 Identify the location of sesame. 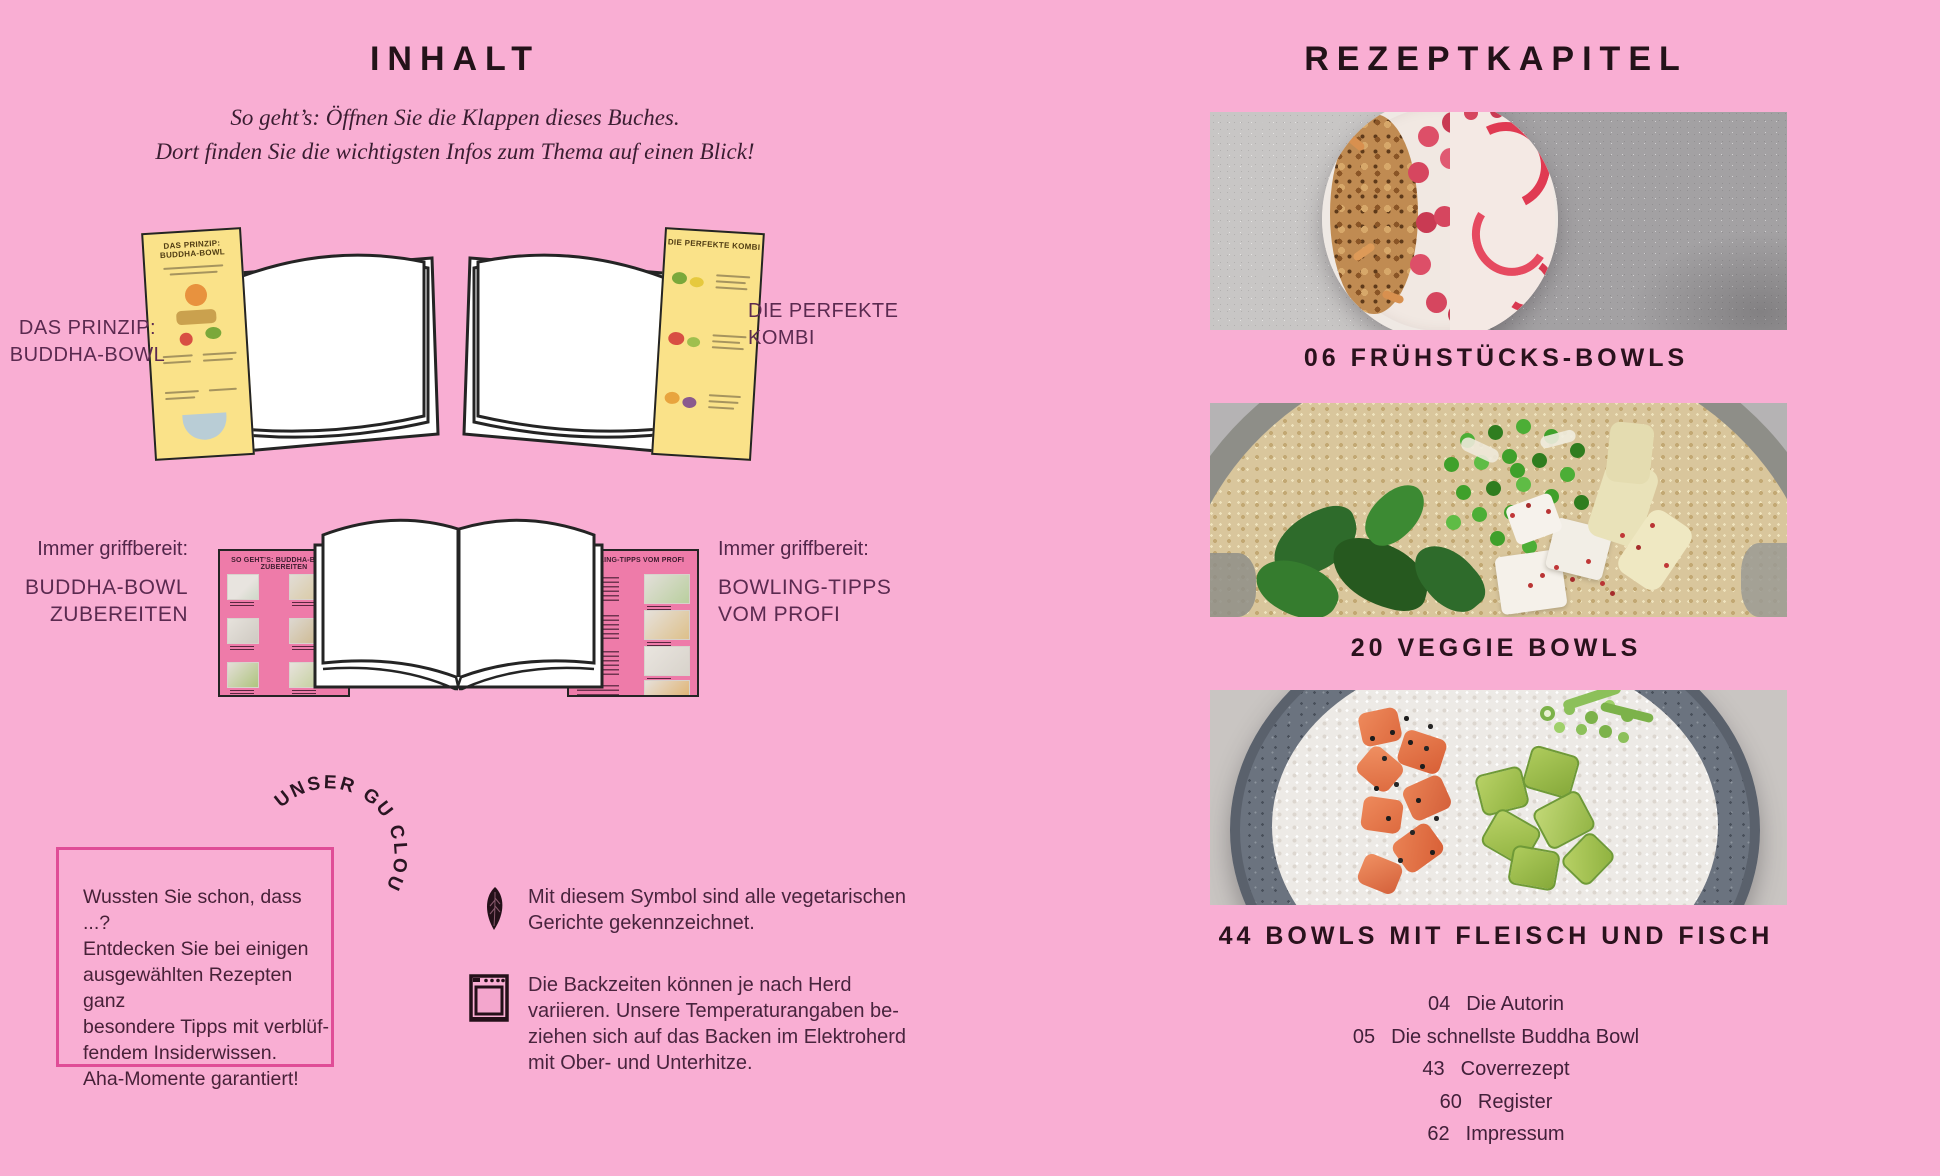
(1392, 732).